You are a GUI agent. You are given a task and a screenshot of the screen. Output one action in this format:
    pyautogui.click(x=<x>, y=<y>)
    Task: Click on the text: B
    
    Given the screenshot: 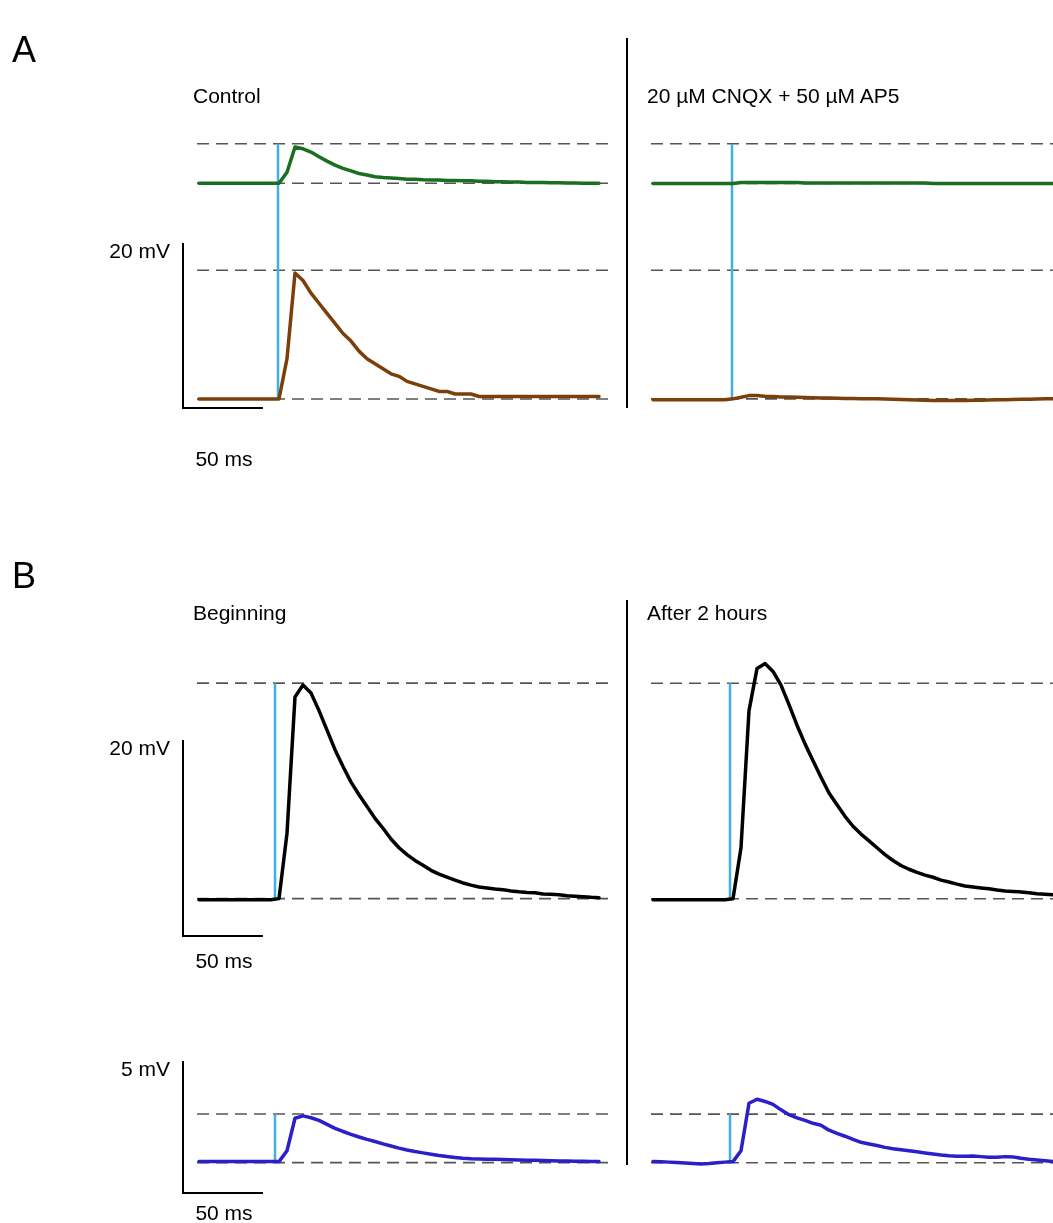 What is the action you would take?
    pyautogui.click(x=24, y=575)
    